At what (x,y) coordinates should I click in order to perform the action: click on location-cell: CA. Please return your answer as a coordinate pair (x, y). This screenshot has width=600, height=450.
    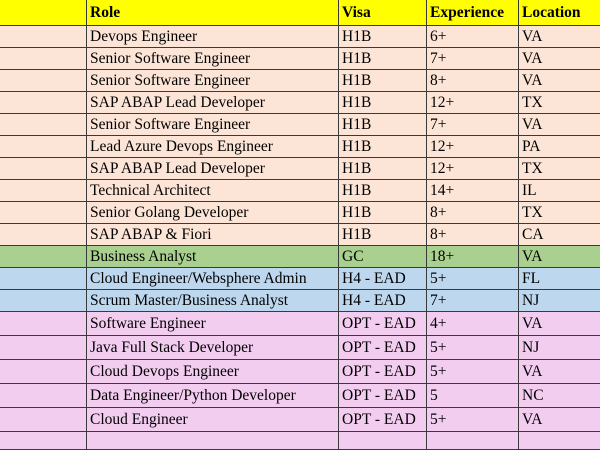
    Looking at the image, I should click on (533, 234).